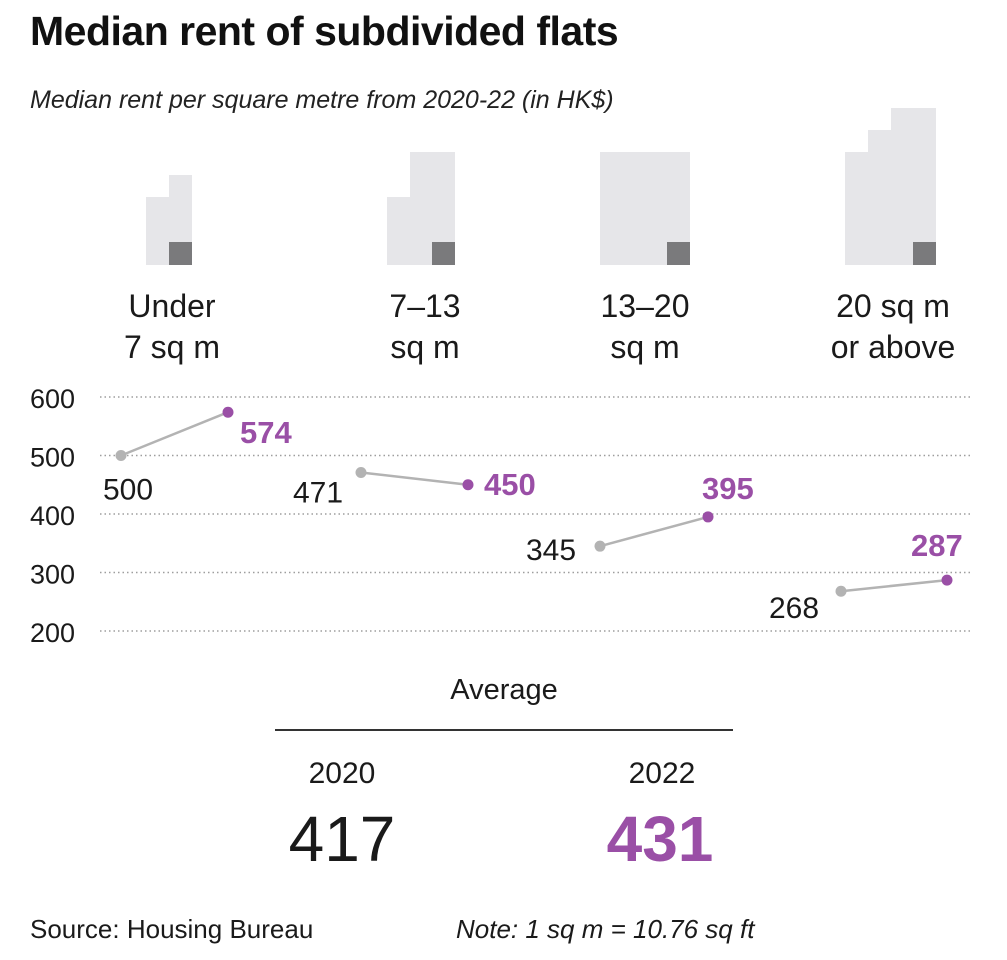  What do you see at coordinates (172, 929) in the screenshot?
I see `source-note: Source: Housing Bureau` at bounding box center [172, 929].